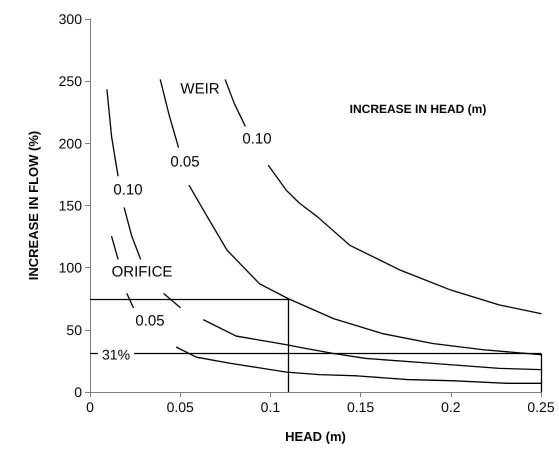 This screenshot has width=559, height=463. I want to click on x-tick-label: 0, so click(90, 407).